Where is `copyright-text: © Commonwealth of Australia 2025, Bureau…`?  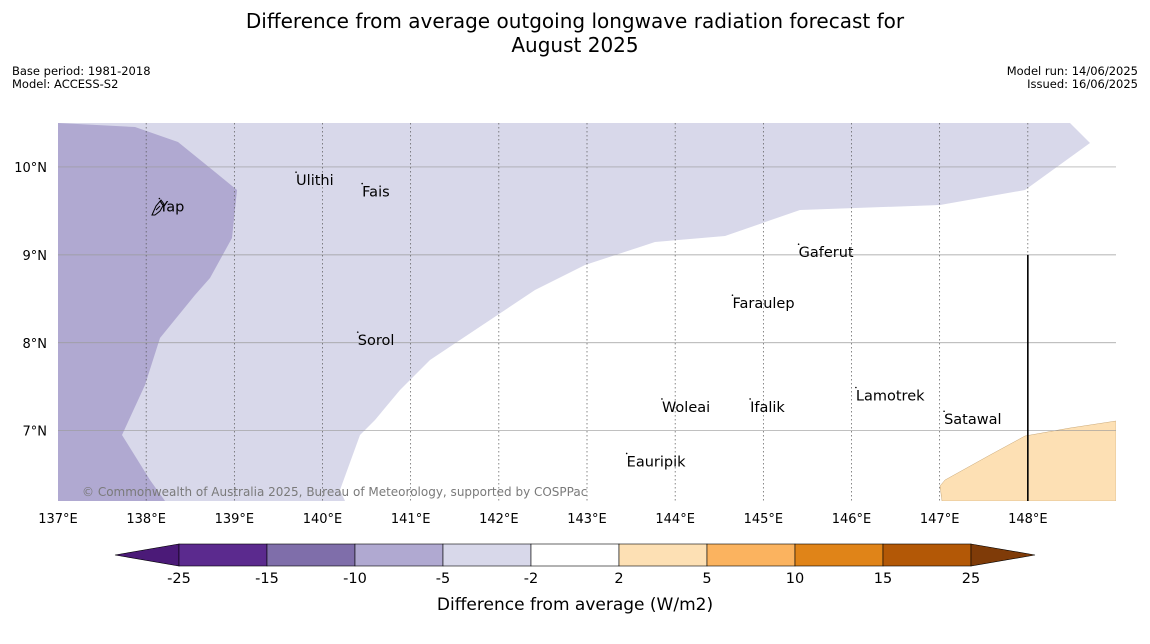 copyright-text: © Commonwealth of Australia 2025, Bureau… is located at coordinates (334, 492).